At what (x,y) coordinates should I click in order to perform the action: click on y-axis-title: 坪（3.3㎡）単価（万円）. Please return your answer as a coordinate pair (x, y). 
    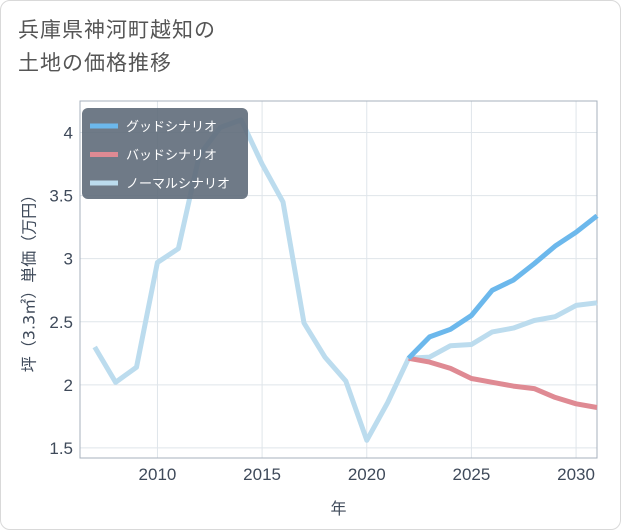
    Looking at the image, I should click on (29, 279).